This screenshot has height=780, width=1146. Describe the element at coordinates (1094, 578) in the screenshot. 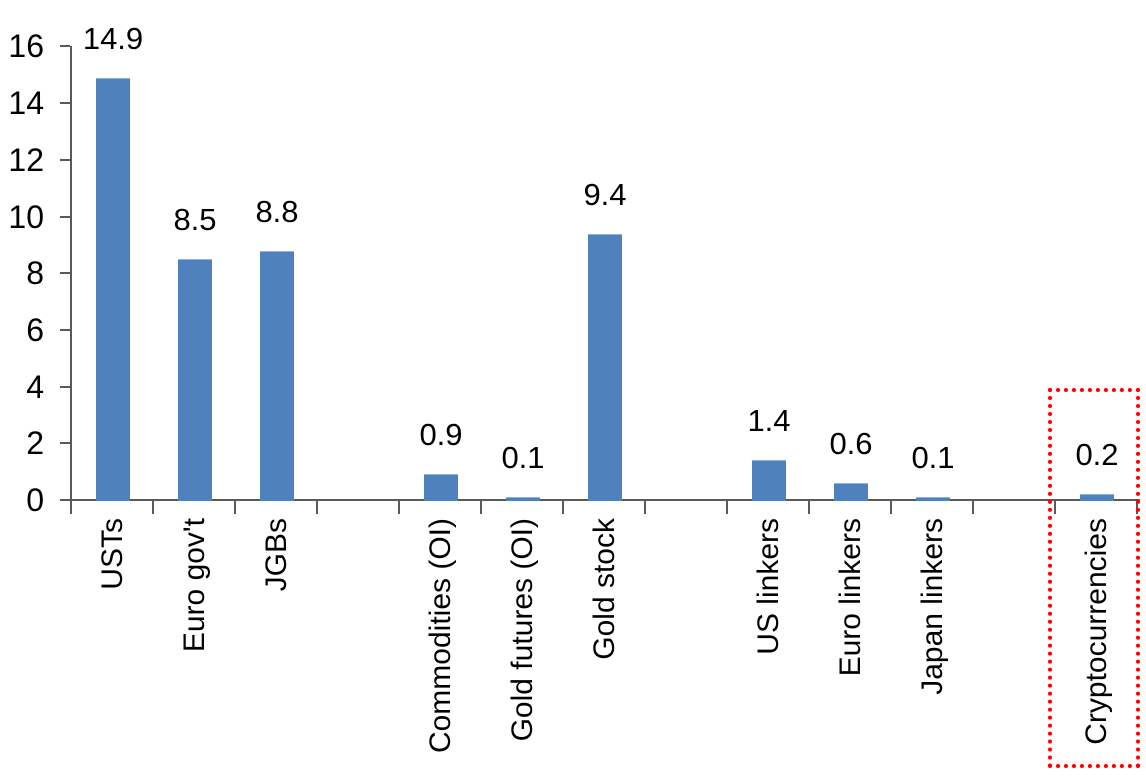

I see `highlight-box` at that location.